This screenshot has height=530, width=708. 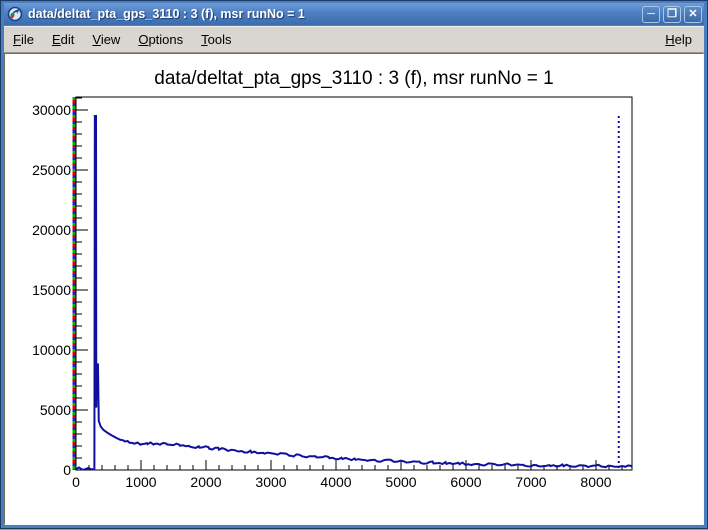 I want to click on y-tick-label: 5000, so click(x=55, y=410).